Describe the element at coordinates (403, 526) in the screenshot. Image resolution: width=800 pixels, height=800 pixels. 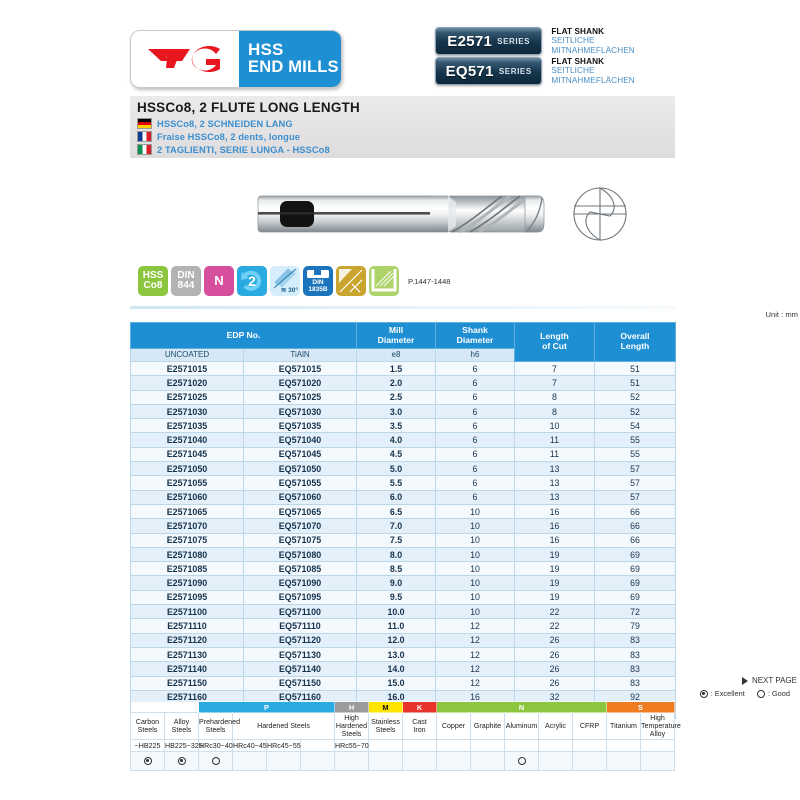
I see `table-row: E2571070 EQ571070 7.0 10 16 66` at that location.